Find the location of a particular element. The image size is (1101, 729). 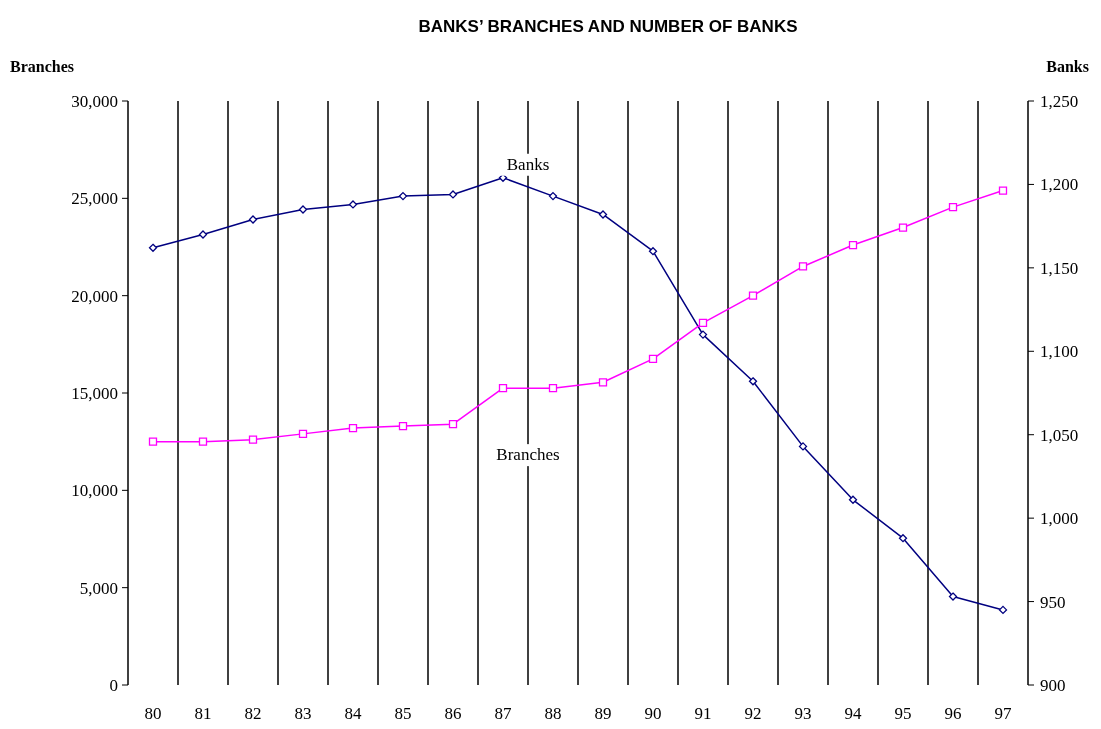

y2-tick-label: 1,050 is located at coordinates (1059, 435).